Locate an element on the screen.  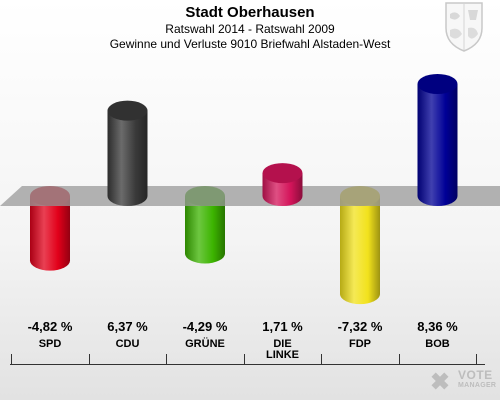
value-labels: -4,82 % 6,37 % -4,29 % 1,71 % -7,32 % 8,36 % is located at coordinates (250, 327).